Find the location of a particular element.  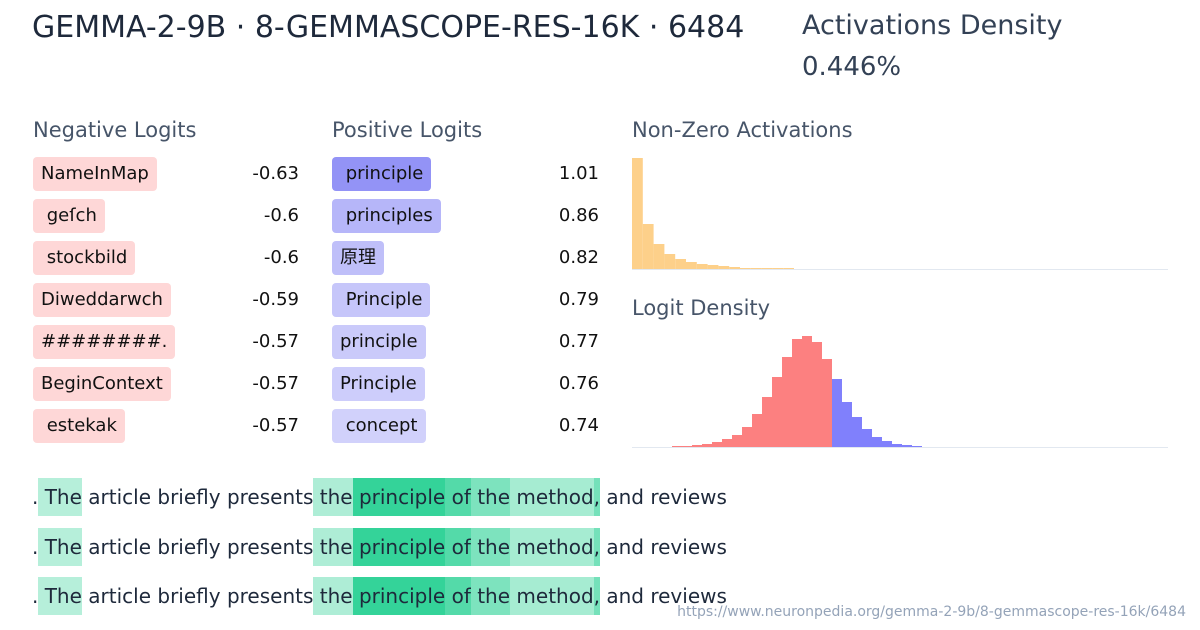

logit-token: NameInMap is located at coordinates (95, 174).